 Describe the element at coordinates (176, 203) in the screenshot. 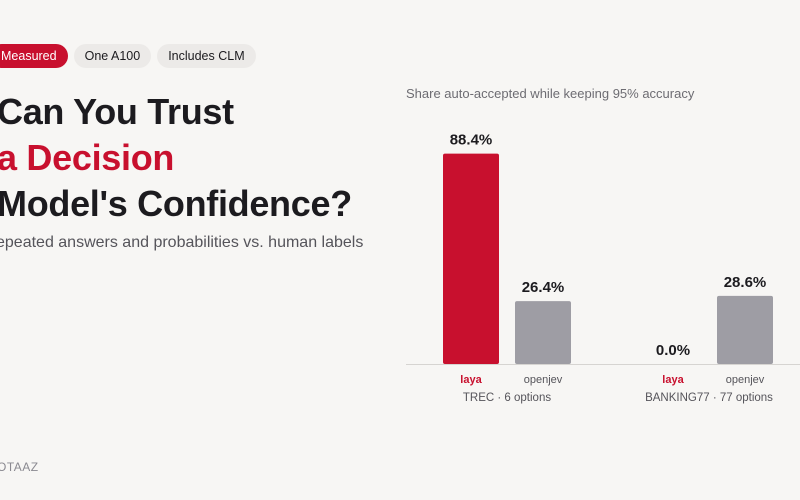

I see `headline-line-3: Model's Confidence?` at that location.